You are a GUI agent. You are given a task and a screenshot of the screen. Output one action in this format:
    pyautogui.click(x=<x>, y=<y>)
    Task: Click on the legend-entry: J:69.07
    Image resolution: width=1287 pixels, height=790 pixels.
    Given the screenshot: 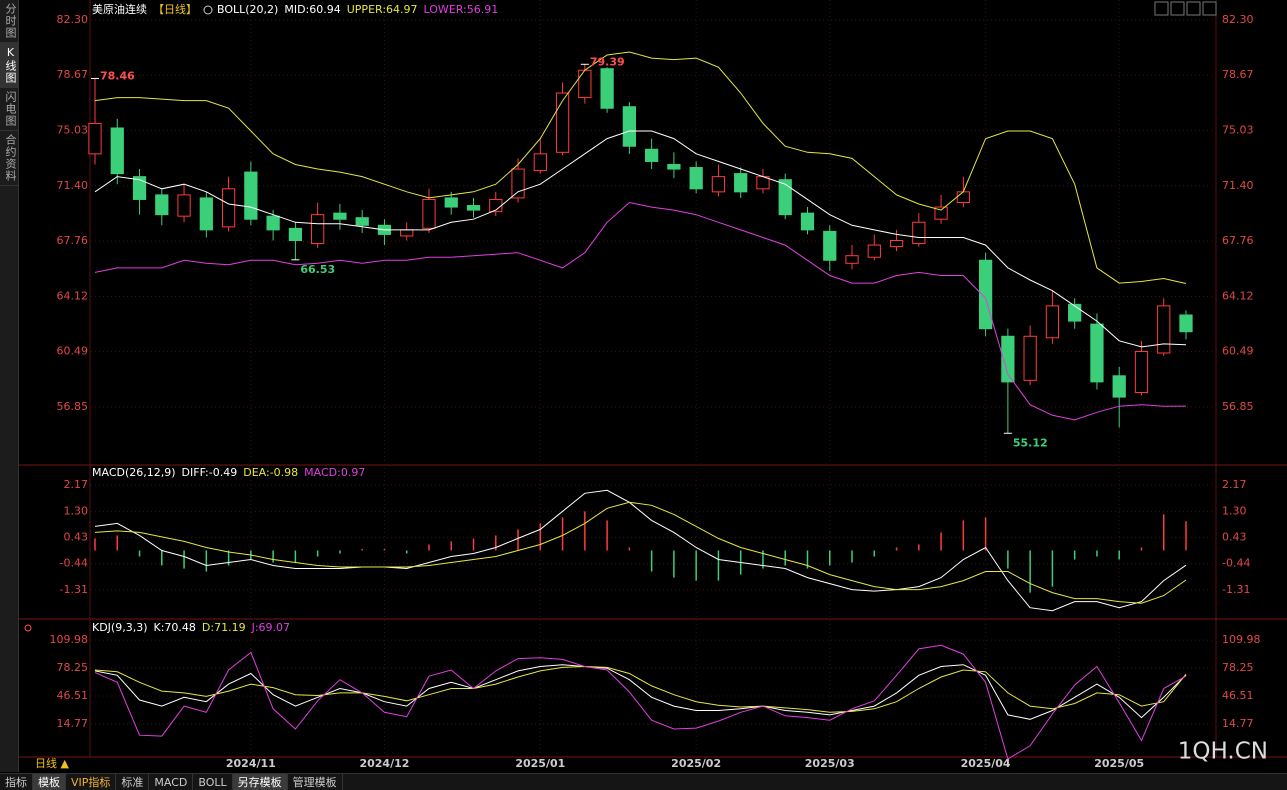 What is the action you would take?
    pyautogui.click(x=270, y=627)
    